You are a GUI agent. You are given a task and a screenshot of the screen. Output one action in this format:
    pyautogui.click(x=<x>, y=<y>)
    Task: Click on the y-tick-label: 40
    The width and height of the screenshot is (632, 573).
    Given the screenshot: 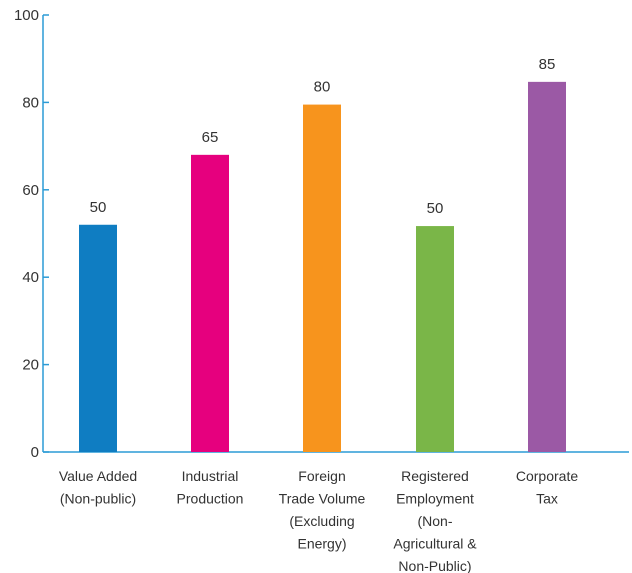 What is the action you would take?
    pyautogui.click(x=30, y=277)
    